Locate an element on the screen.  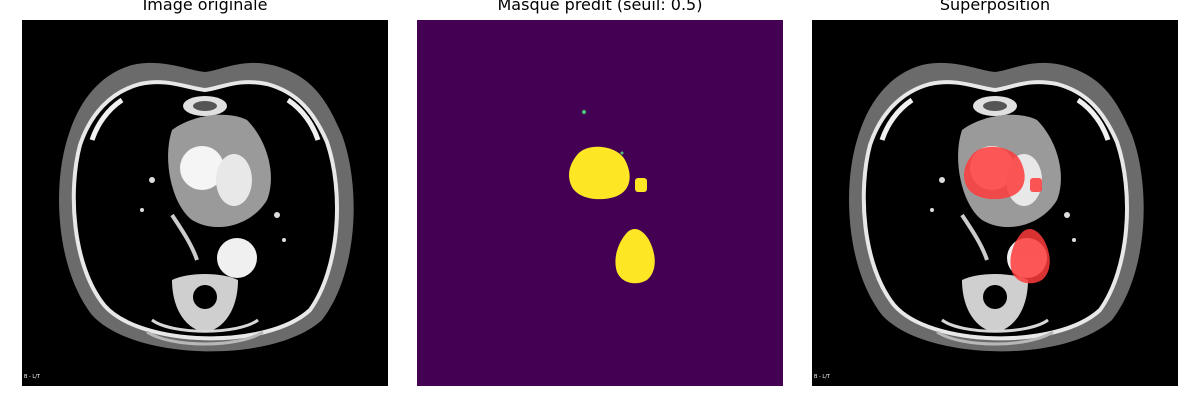
panel-title-mask: Masque prédit (seuil: 0.5) is located at coordinates (600, 7).